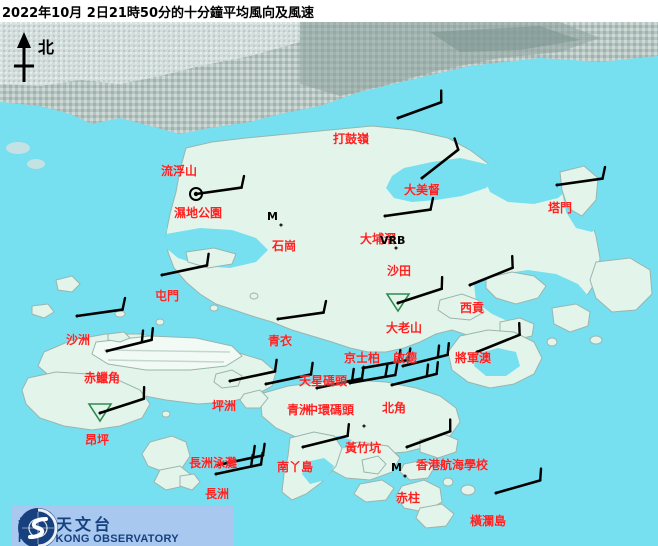  Describe the element at coordinates (123, 526) in the screenshot. I see `hko-logo: 香港天文台 HONG KONG OBSERVATORY` at that location.